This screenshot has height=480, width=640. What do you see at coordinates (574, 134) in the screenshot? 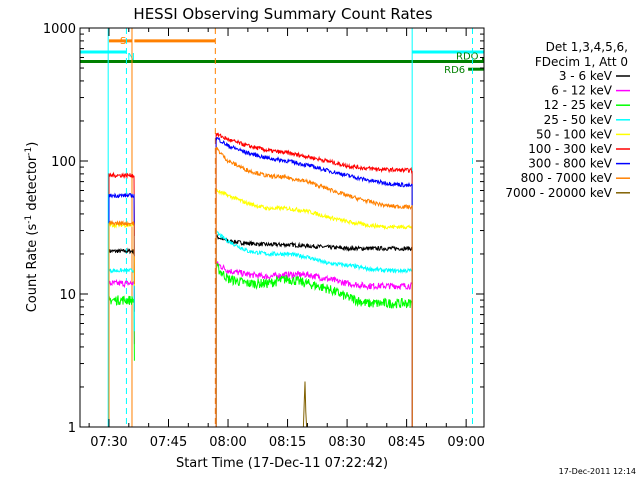
I see `legend-entry-label: 50 - 100 keV` at bounding box center [574, 134].